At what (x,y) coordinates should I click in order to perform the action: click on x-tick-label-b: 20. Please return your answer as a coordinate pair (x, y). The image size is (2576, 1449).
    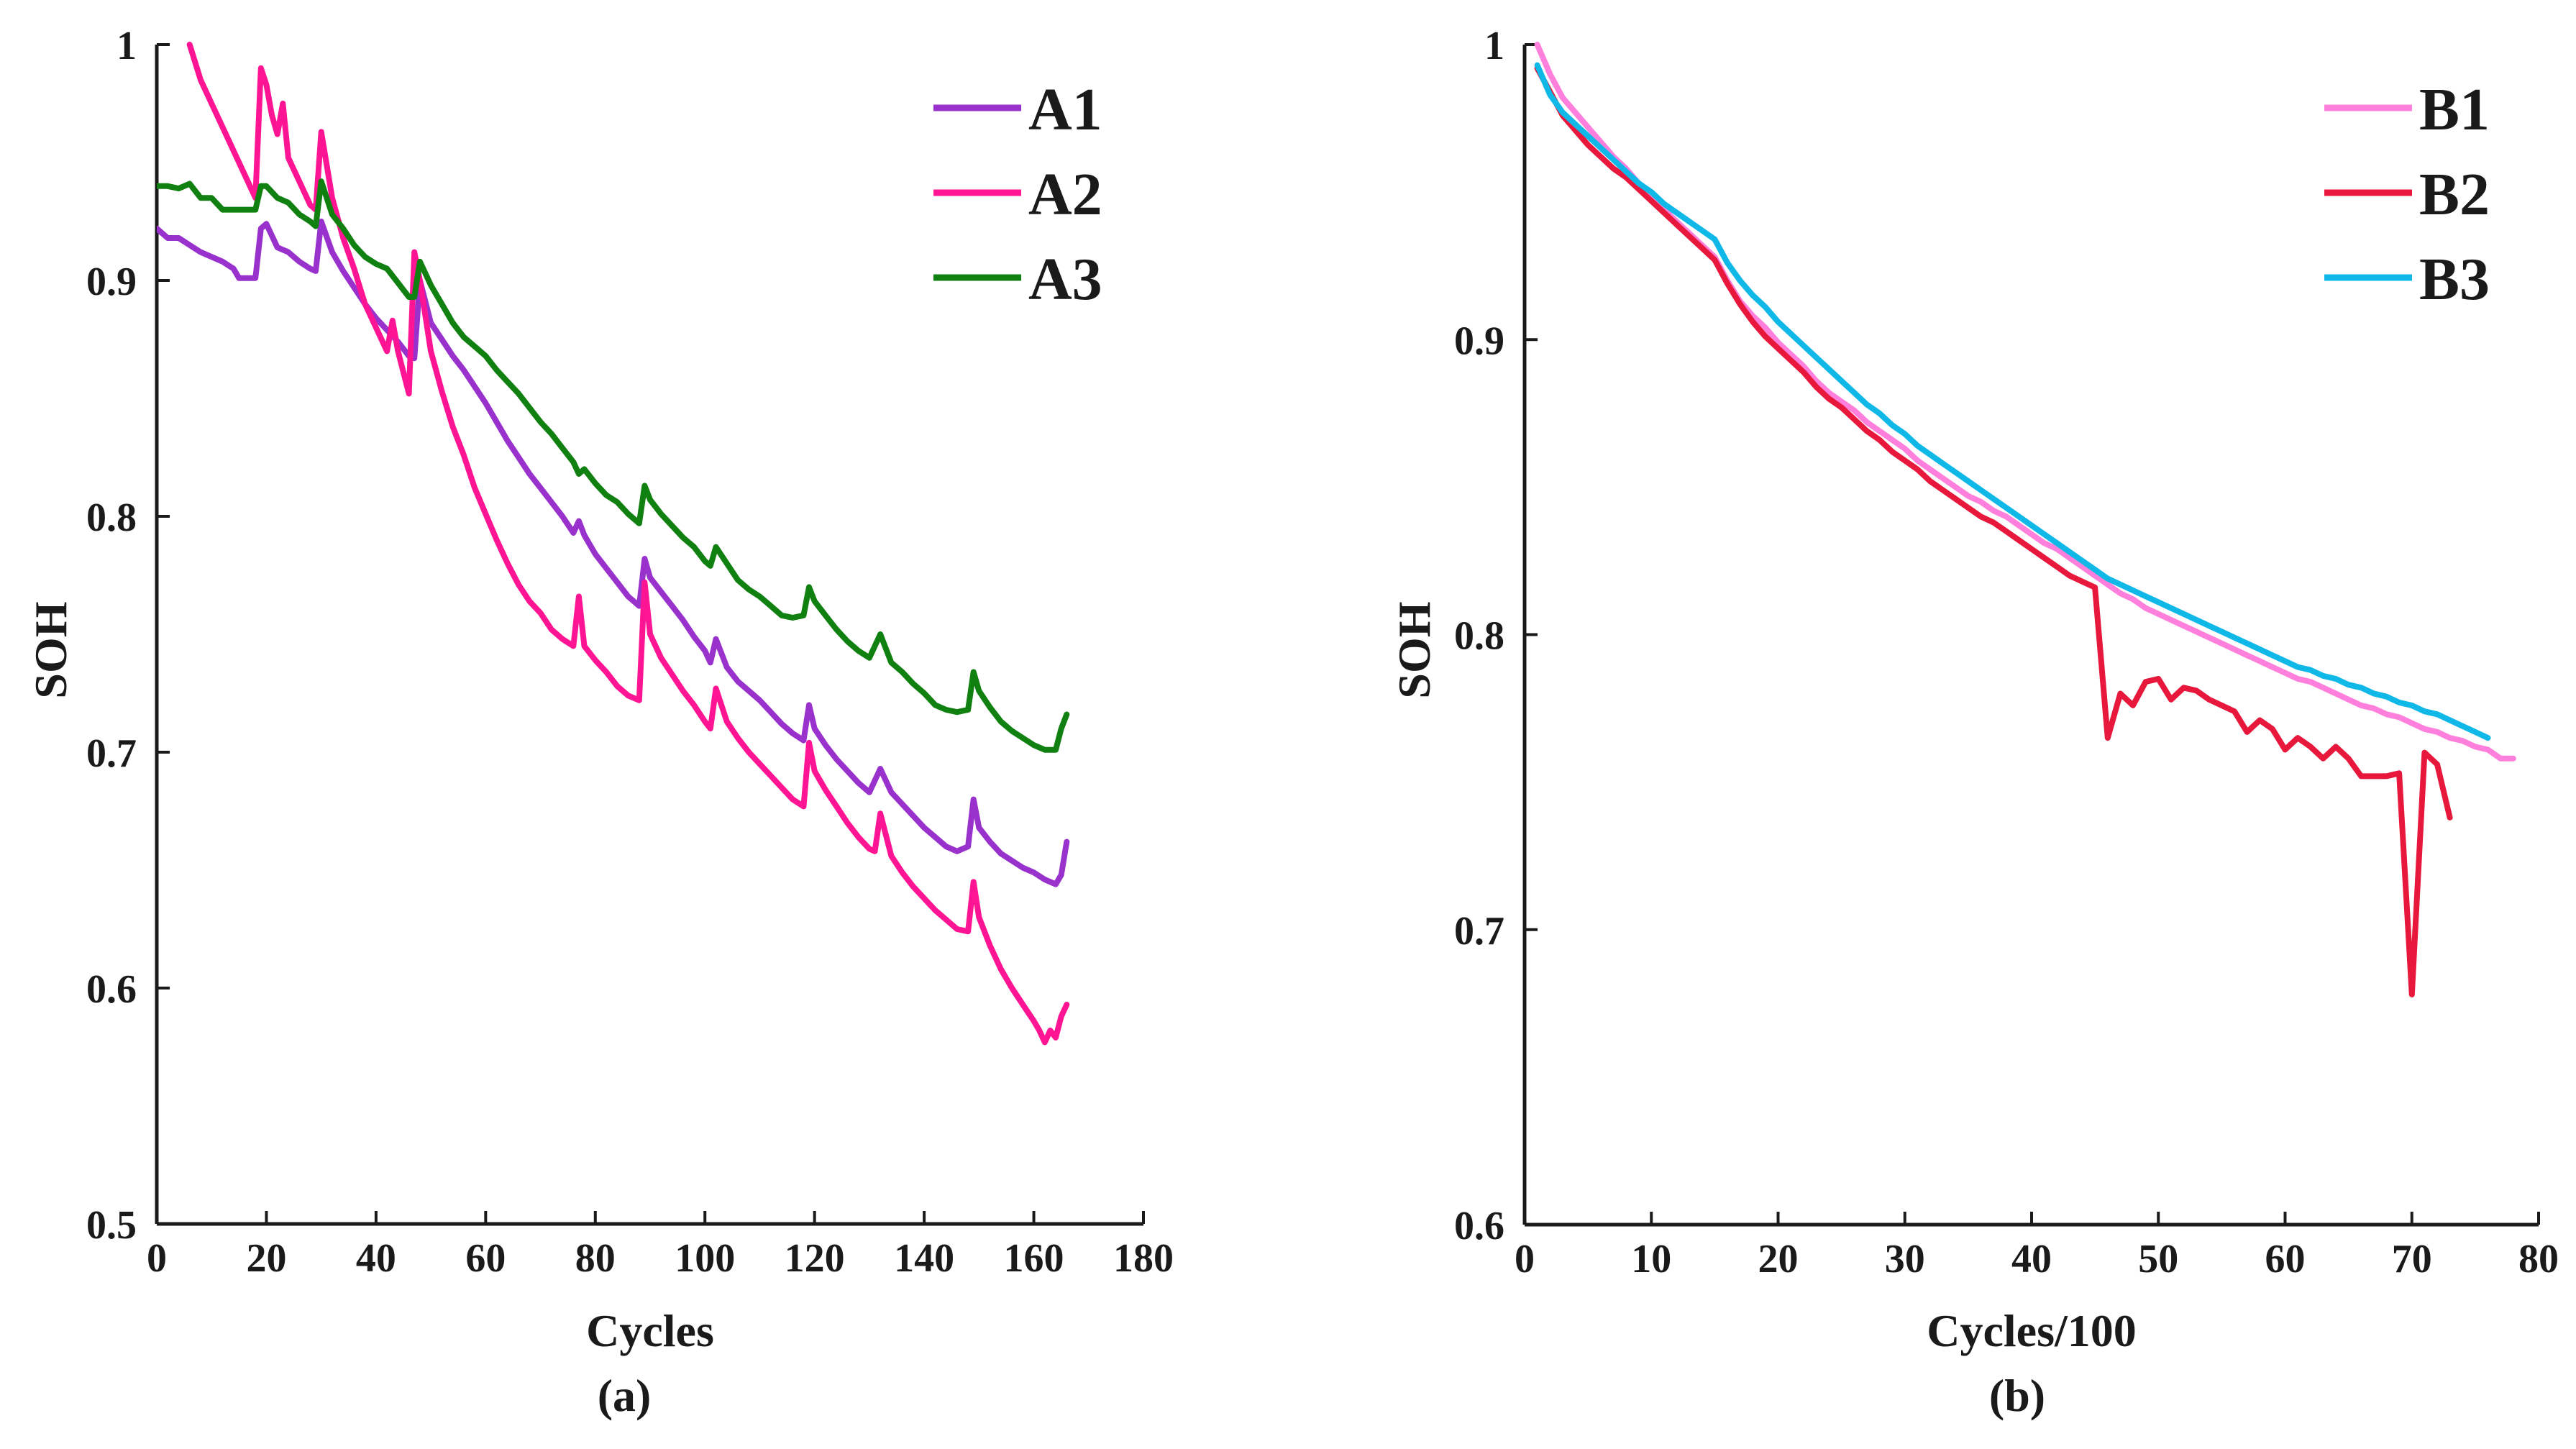
    Looking at the image, I should click on (1778, 1259).